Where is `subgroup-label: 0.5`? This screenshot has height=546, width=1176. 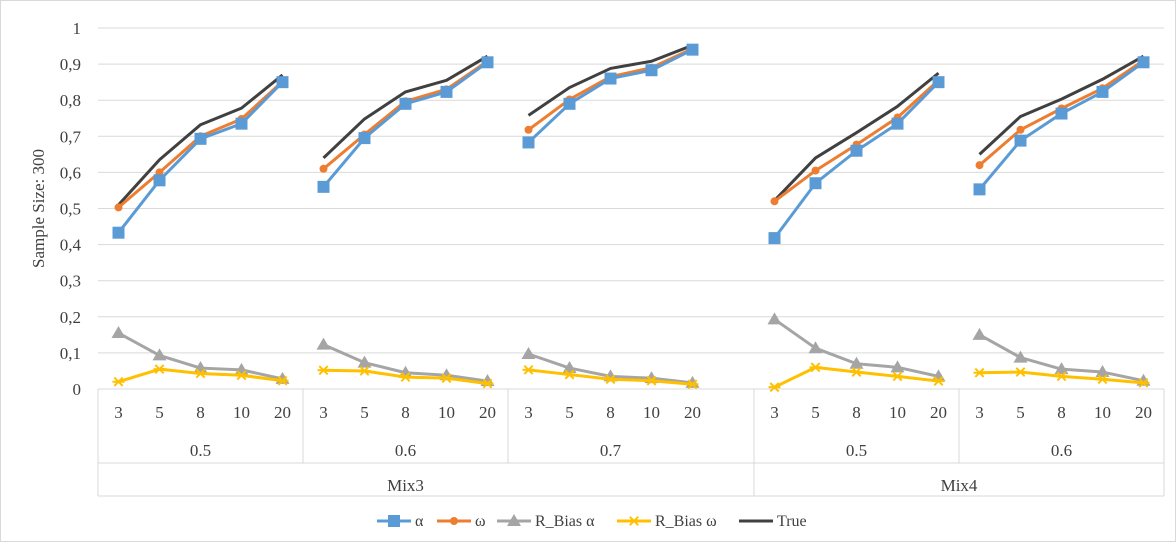
subgroup-label: 0.5 is located at coordinates (200, 450).